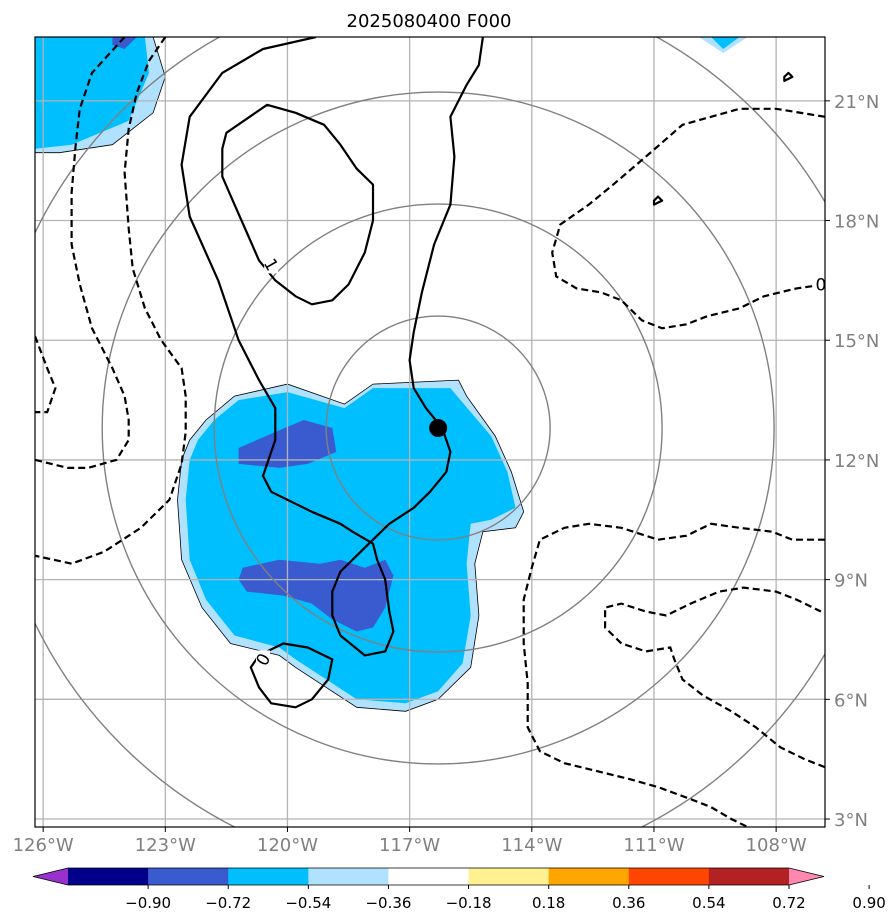 The height and width of the screenshot is (924, 894). I want to click on colorbar-label-0: −0.90, so click(148, 903).